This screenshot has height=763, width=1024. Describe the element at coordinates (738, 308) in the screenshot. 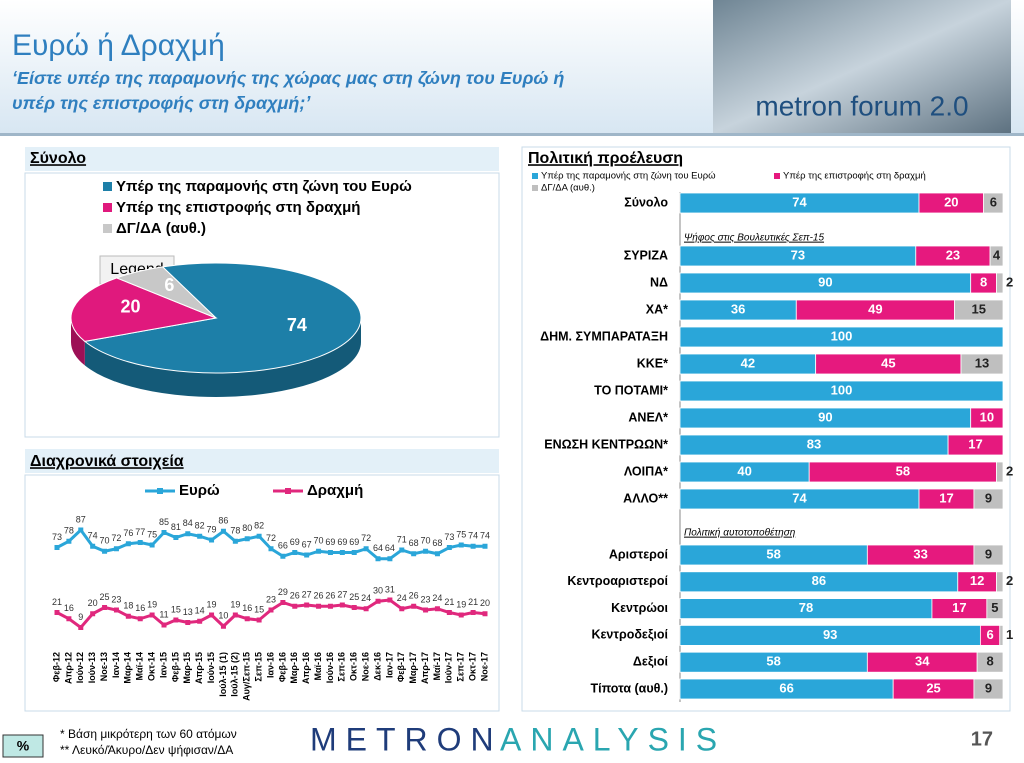

I see `data-label: 36` at that location.